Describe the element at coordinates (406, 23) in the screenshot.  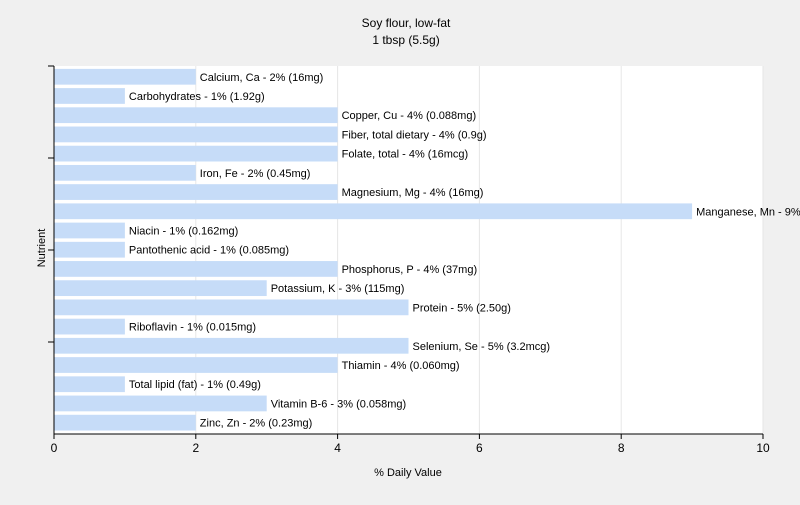
I see `chart-title: Soy flour, low-fat` at that location.